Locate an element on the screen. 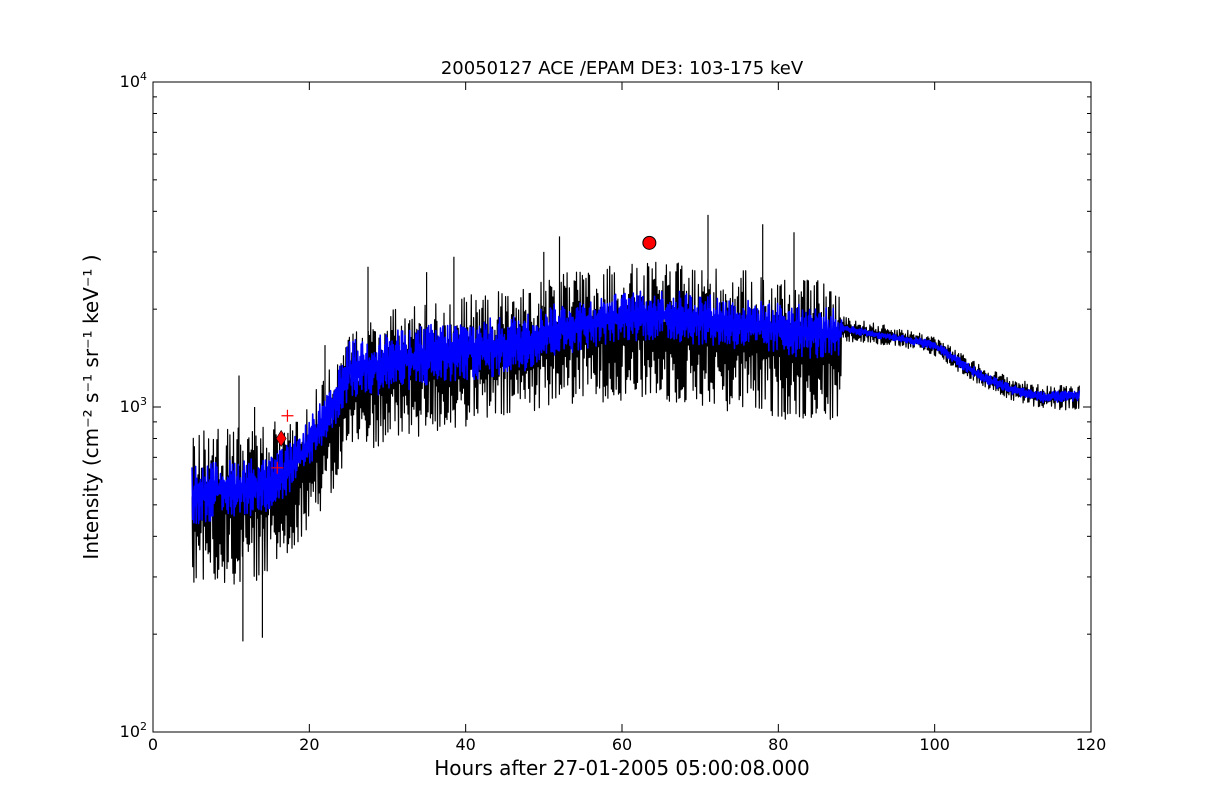 The height and width of the screenshot is (812, 1212). x-tick-label: 20 is located at coordinates (309, 744).